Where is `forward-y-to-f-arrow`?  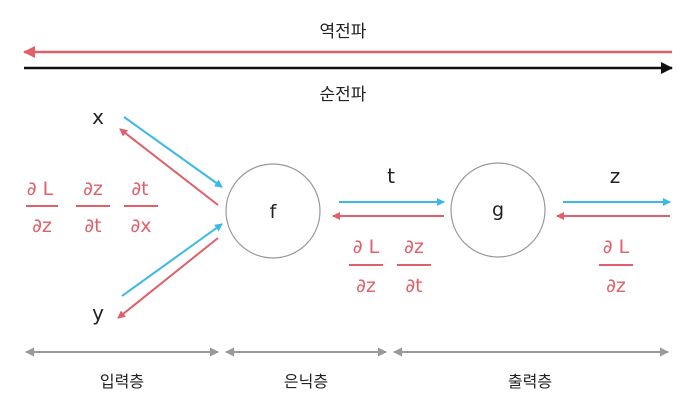
forward-y-to-f-arrow is located at coordinates (172, 260).